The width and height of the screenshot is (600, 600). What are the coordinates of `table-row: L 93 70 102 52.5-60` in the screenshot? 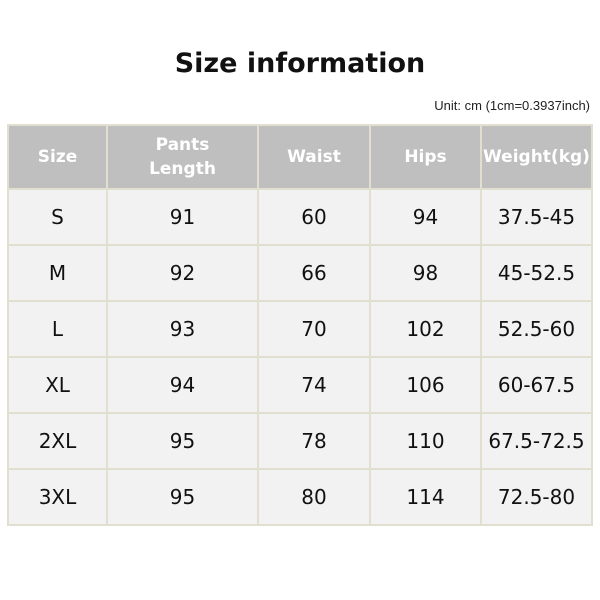 It's located at (300, 329).